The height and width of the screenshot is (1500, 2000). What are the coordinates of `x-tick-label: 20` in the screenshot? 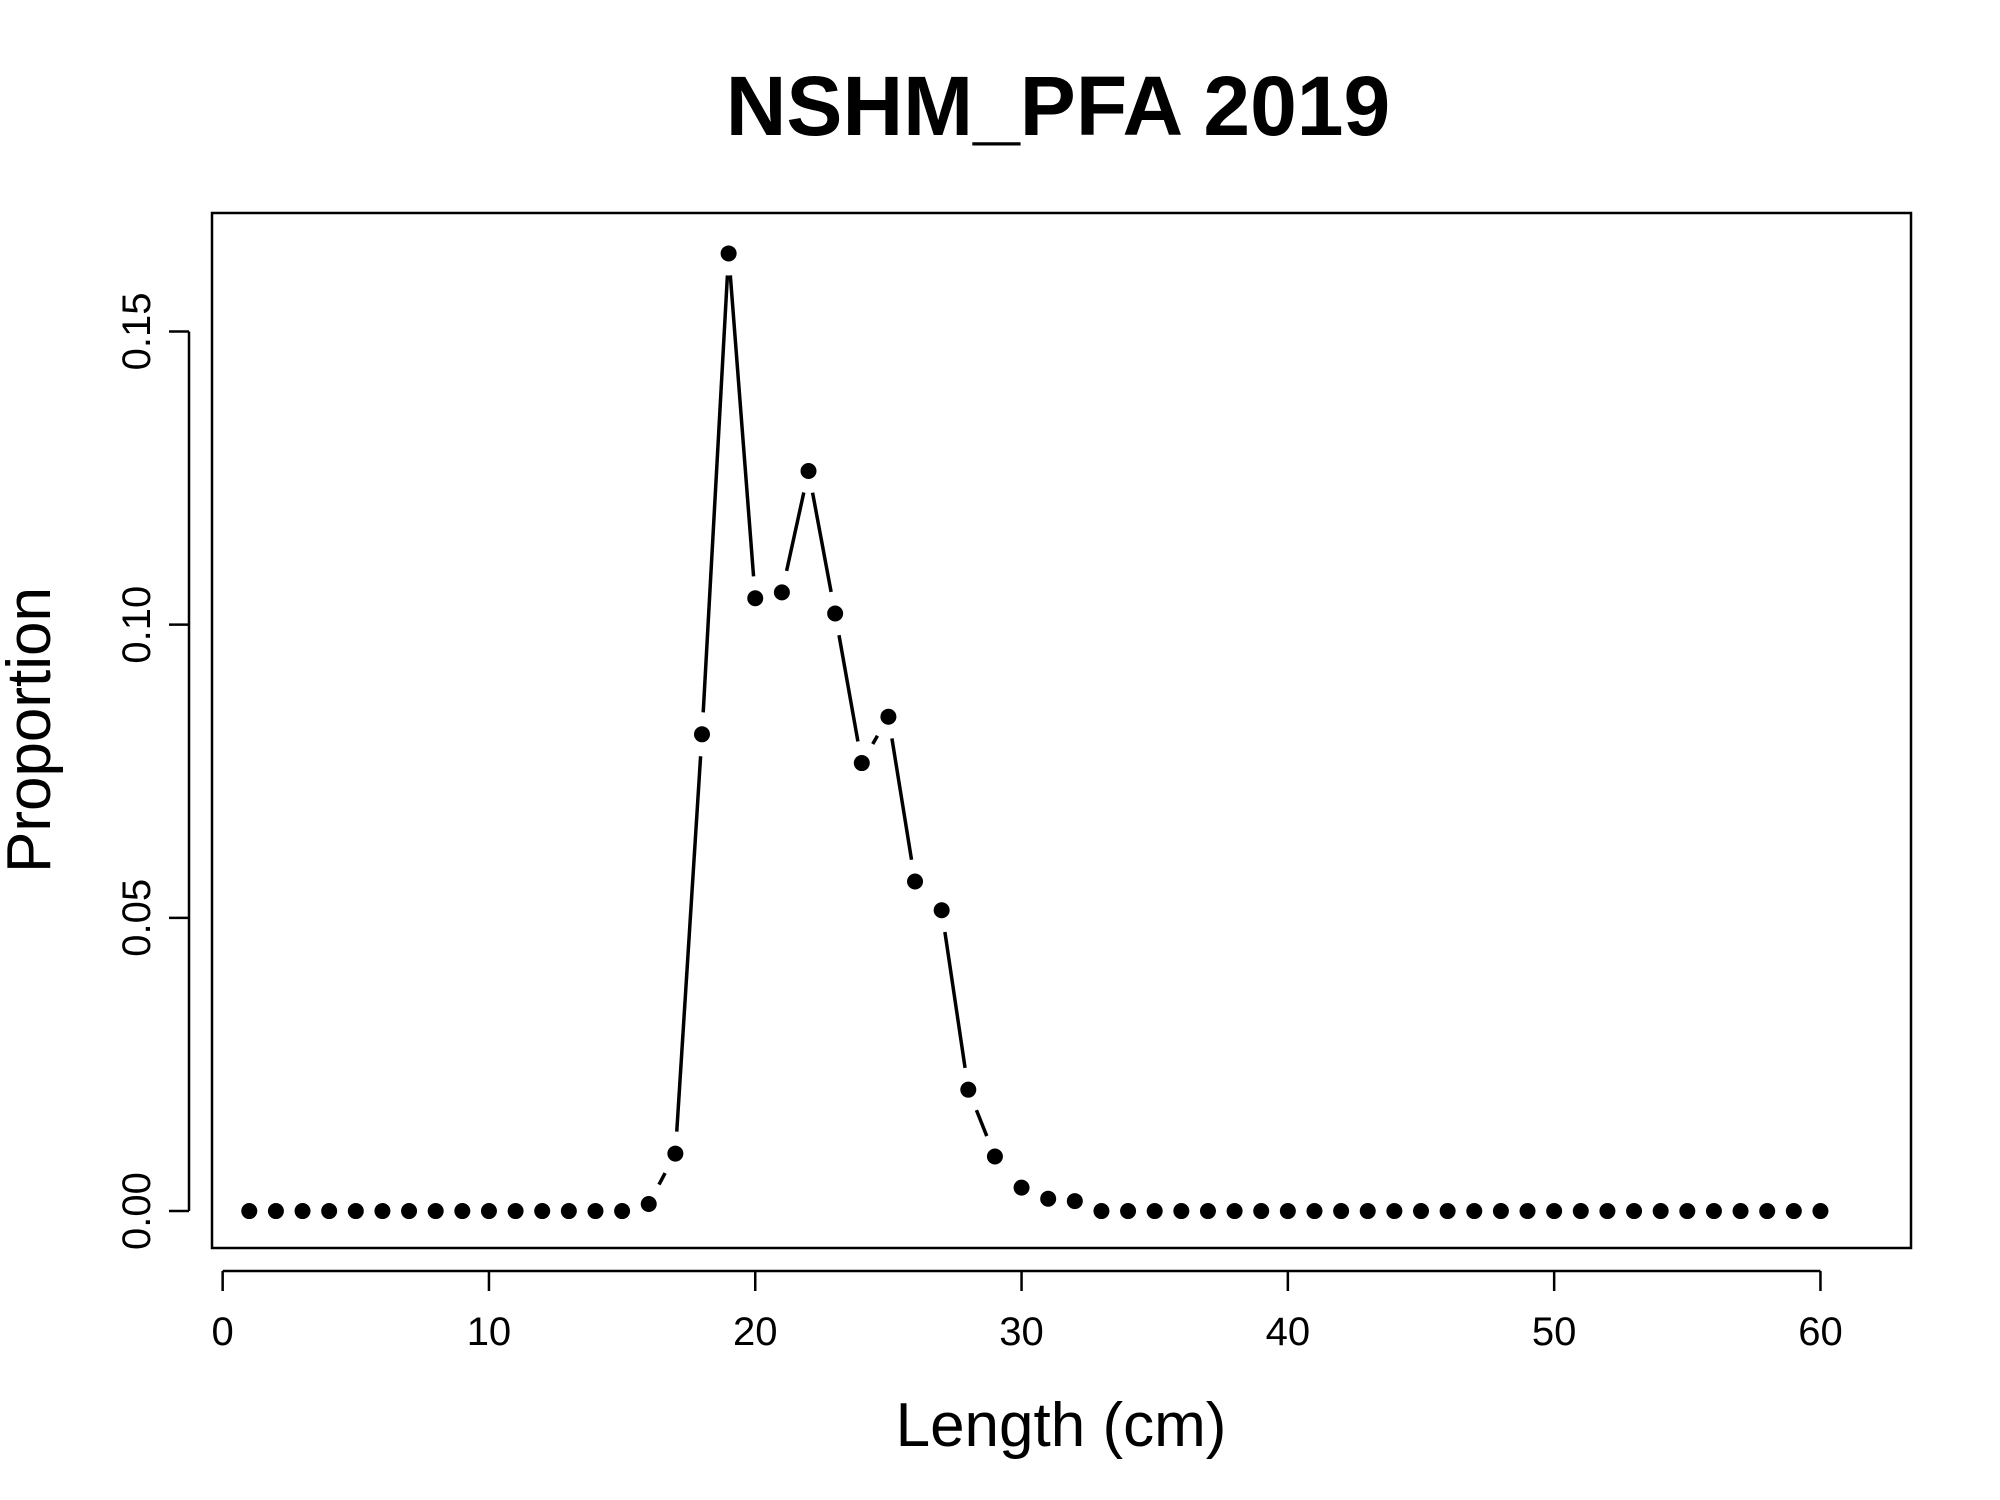 It's located at (755, 1332).